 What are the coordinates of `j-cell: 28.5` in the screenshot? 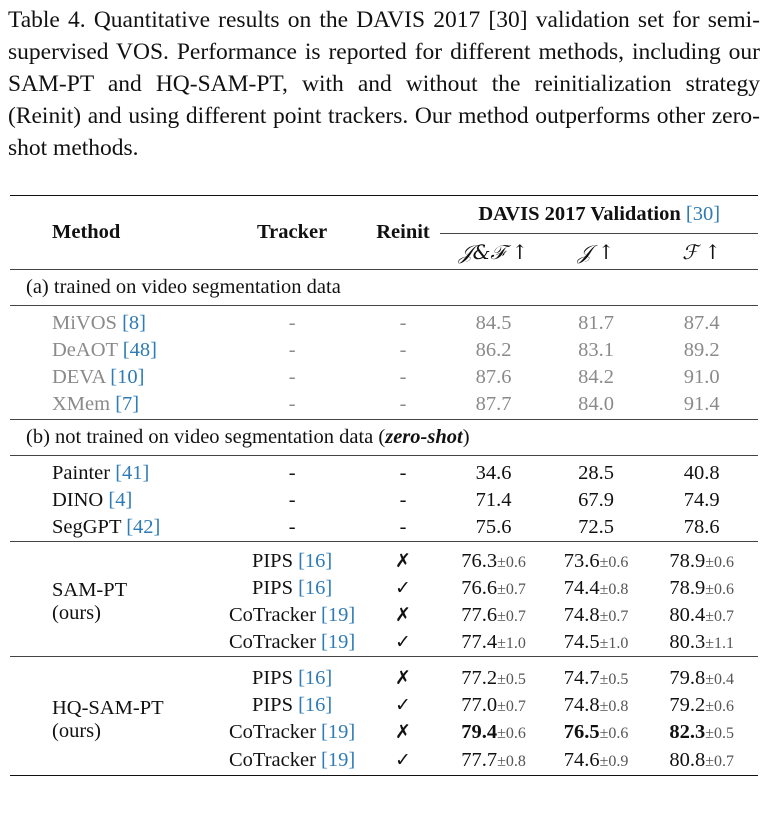 It's located at (596, 472).